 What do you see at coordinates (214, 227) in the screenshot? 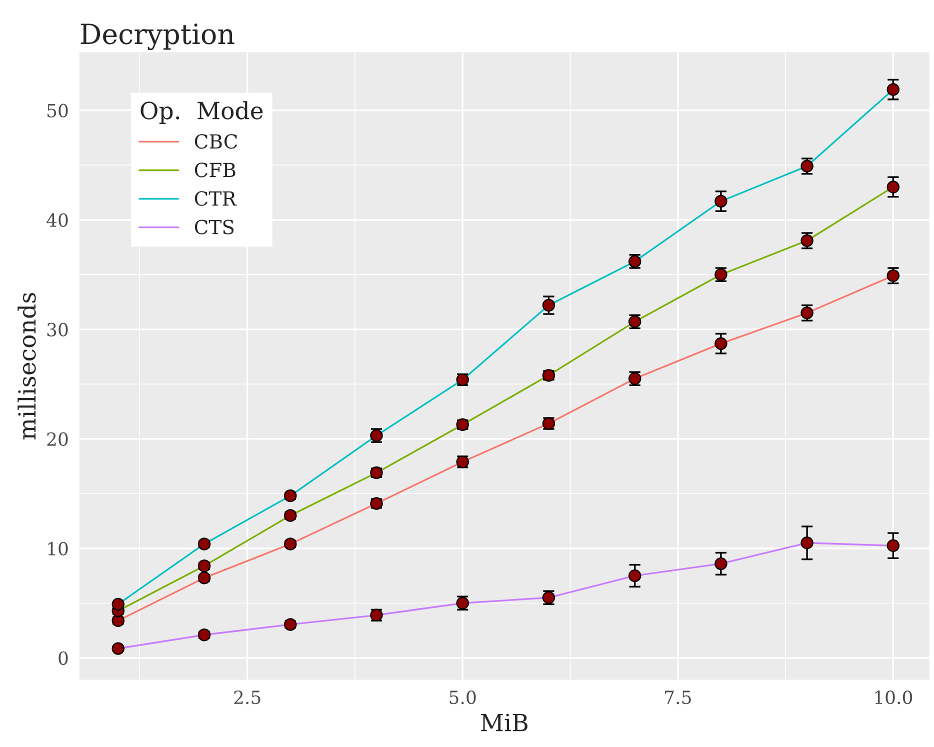
I see `legend-label: CTS` at bounding box center [214, 227].